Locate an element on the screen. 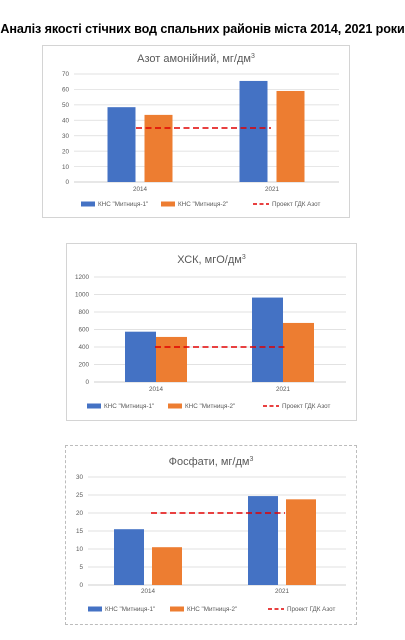 This screenshot has height=640, width=405. y-tick-label: 400 is located at coordinates (83, 347).